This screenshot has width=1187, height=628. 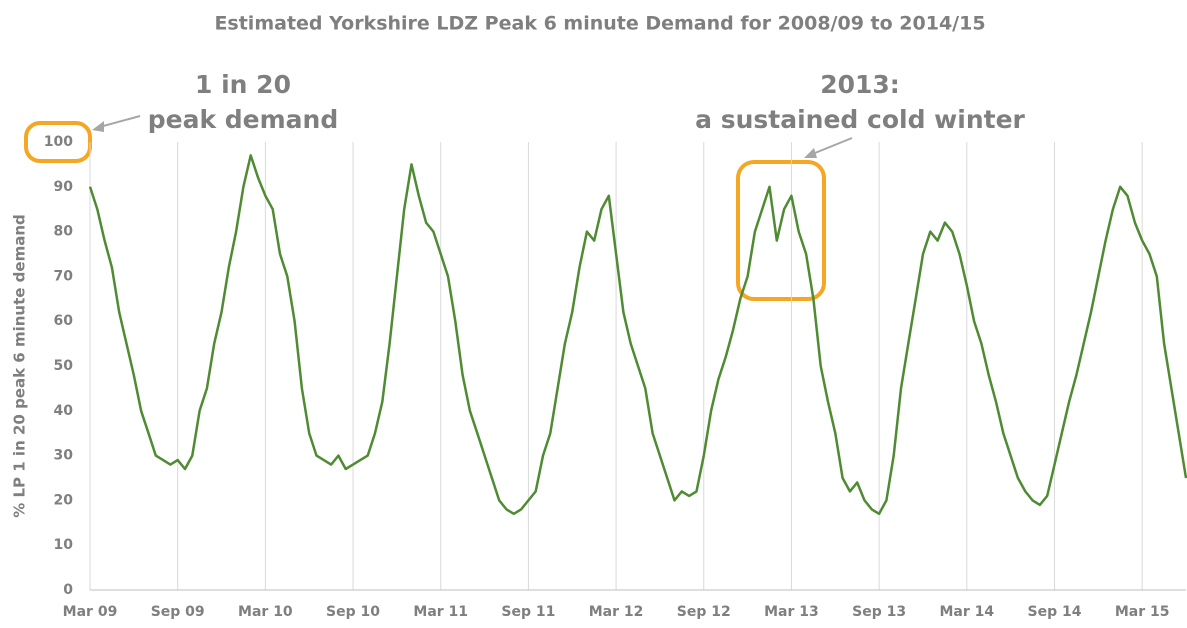 I want to click on y-tick-label: 50, so click(x=64, y=366).